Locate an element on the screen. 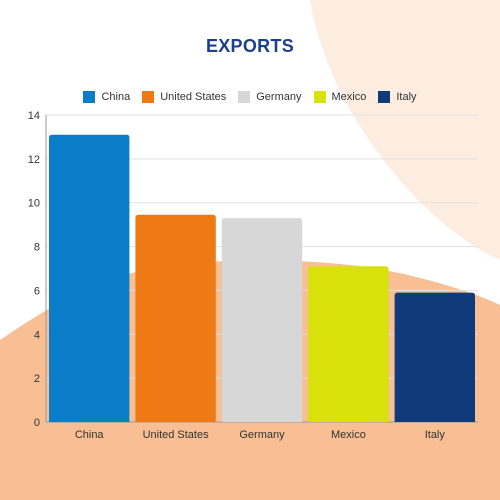 The image size is (500, 500). y-tick-label: 2 is located at coordinates (37, 379).